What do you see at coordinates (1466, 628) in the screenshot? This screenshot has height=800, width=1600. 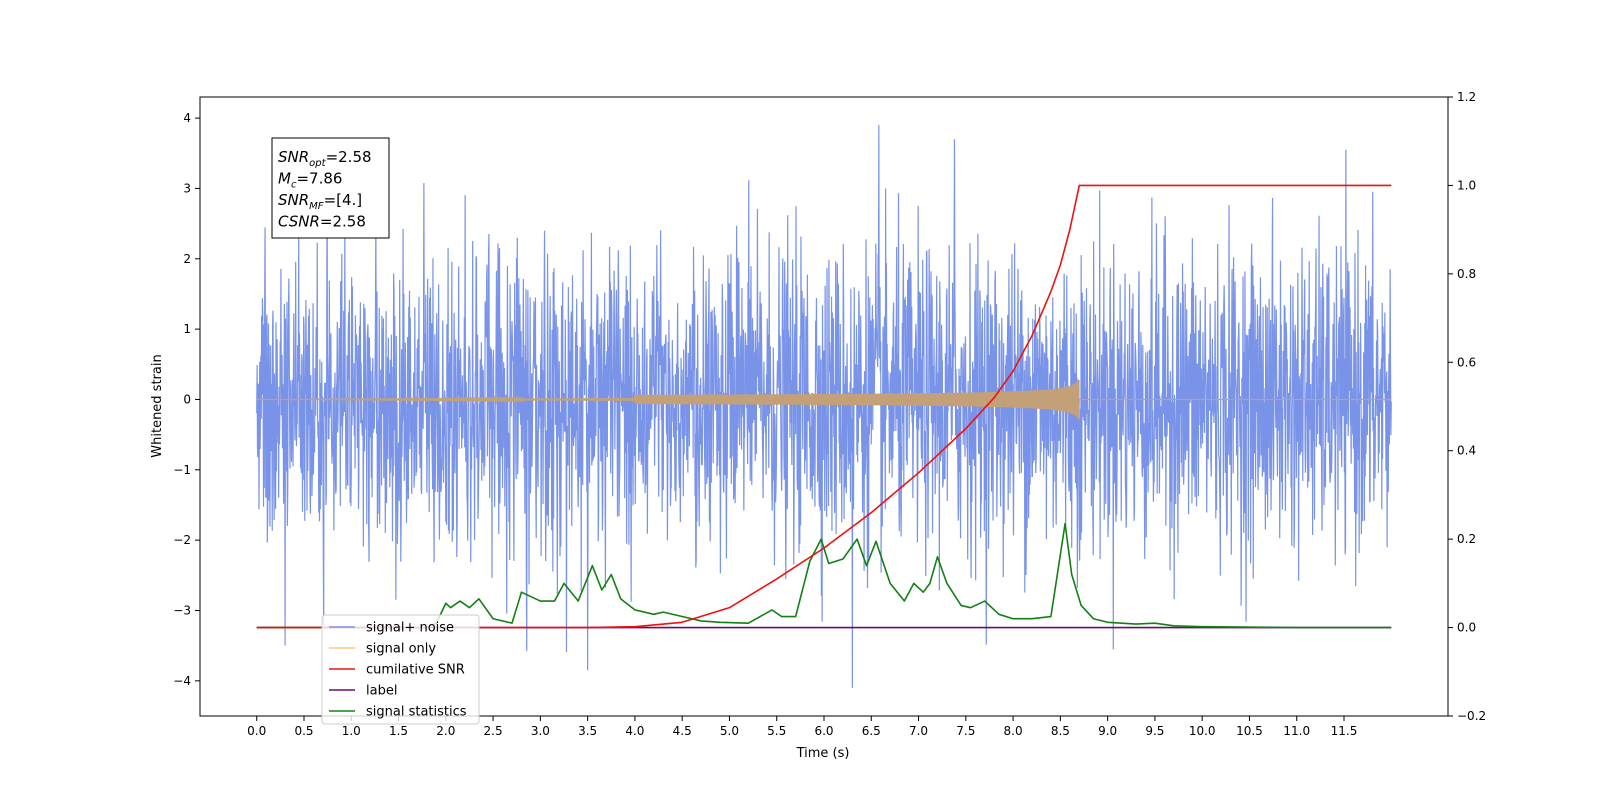 I see `y-right-tick-label: 0.0` at bounding box center [1466, 628].